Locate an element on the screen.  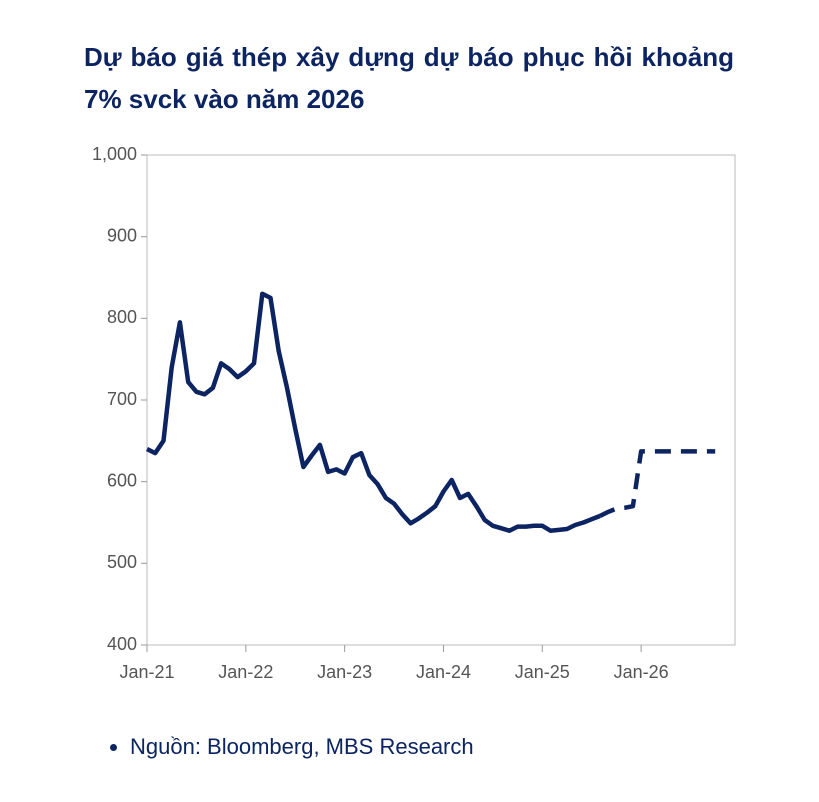
y-tick-label: 1,000 is located at coordinates (114, 154).